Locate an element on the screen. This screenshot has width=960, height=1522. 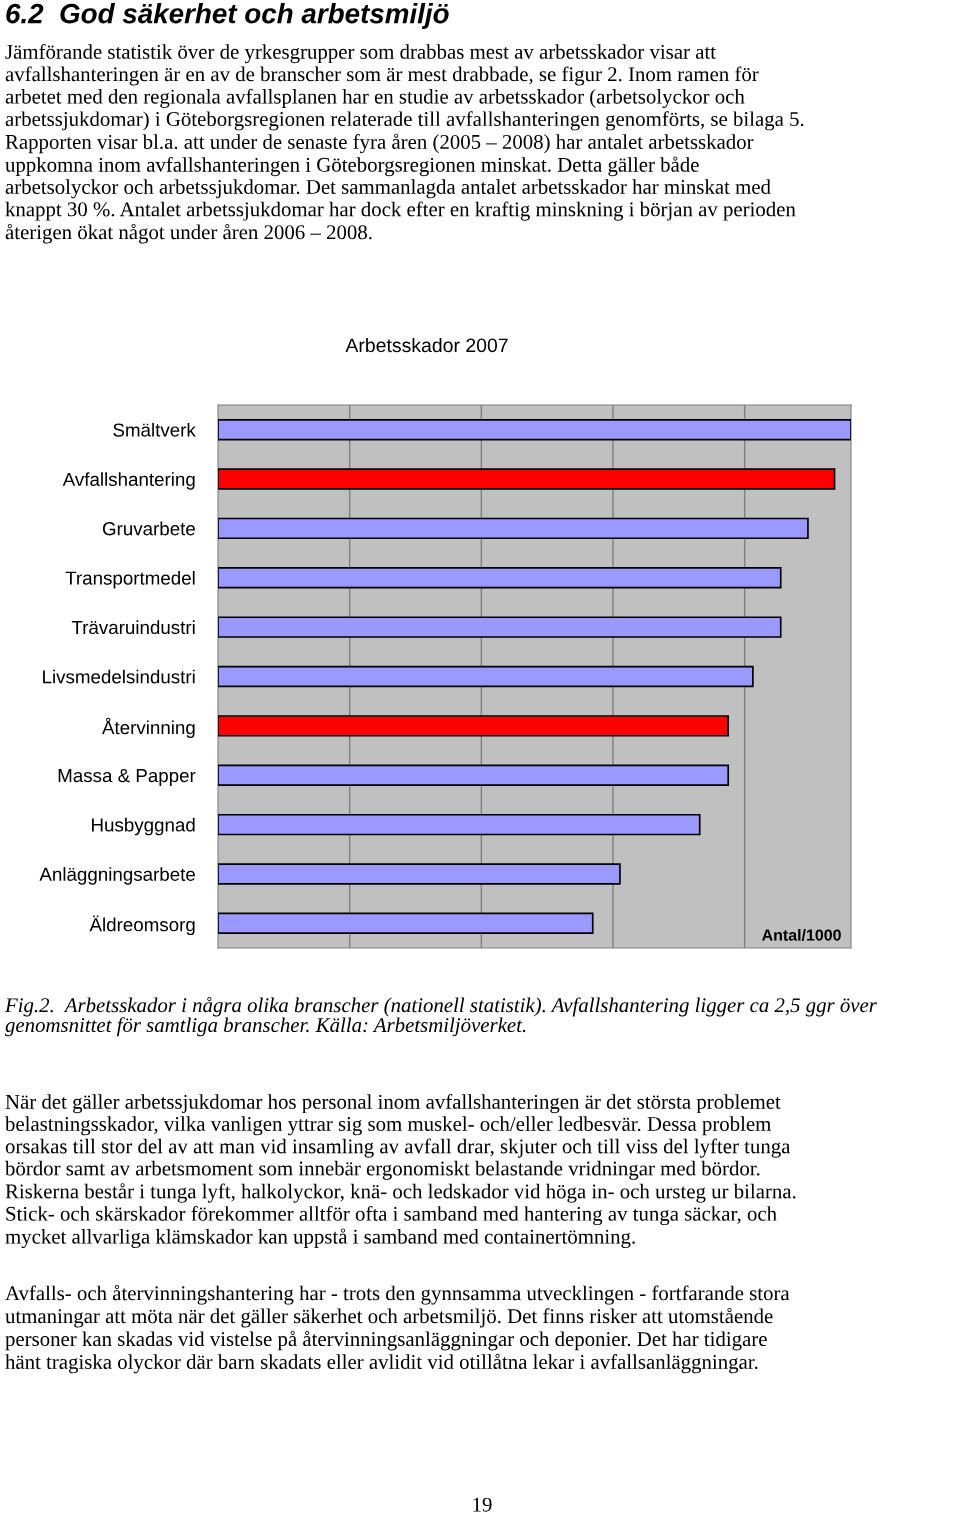
y-tick-label: Äldreomsorg is located at coordinates (142, 925).